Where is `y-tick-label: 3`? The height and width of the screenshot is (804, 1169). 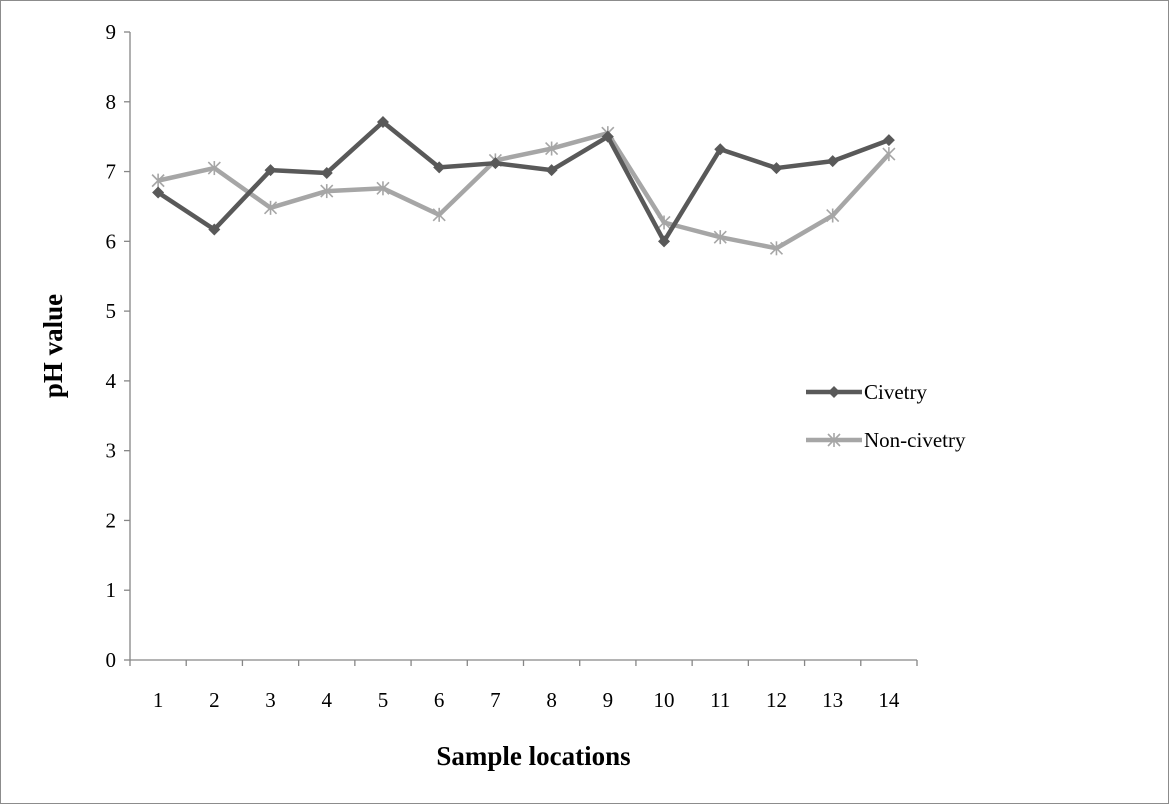
y-tick-label: 3 is located at coordinates (111, 451).